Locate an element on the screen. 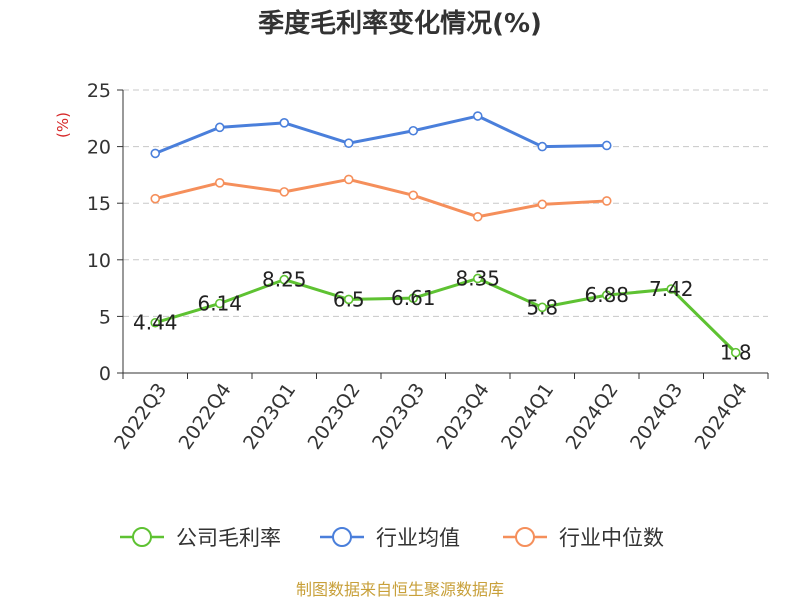 Image resolution: width=800 pixels, height=600 pixels. legend-label: 行业中位数 is located at coordinates (611, 538).